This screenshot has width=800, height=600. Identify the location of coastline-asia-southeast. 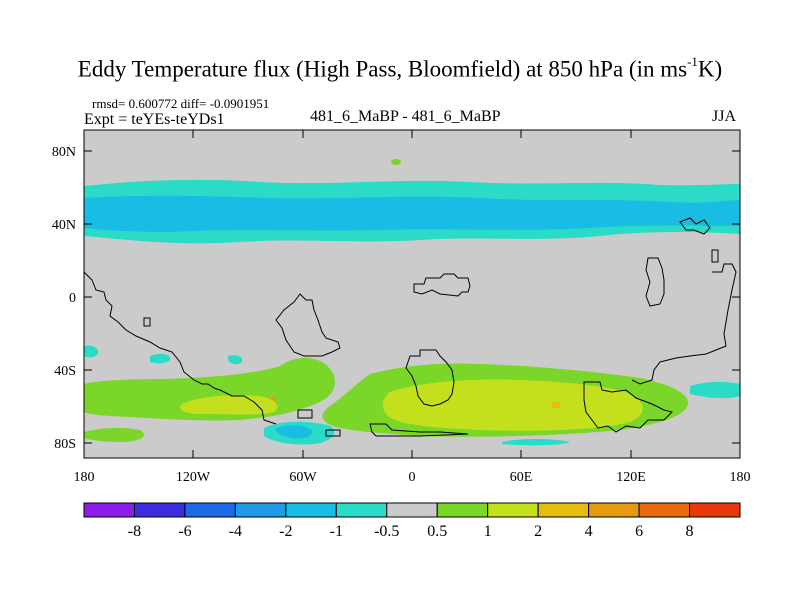
(684, 317).